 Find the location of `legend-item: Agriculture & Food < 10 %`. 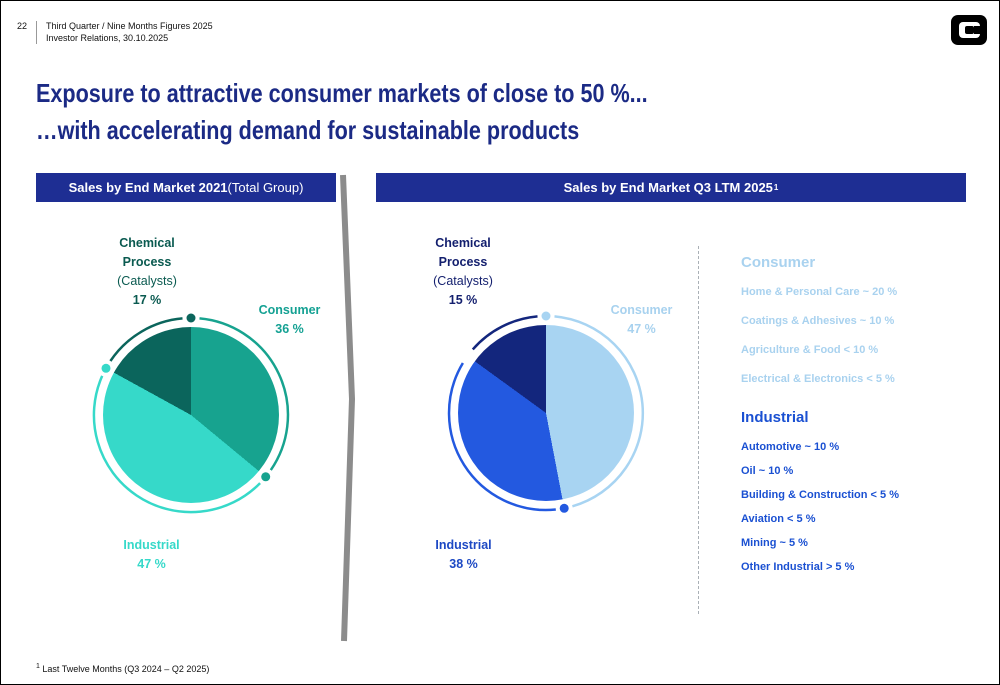

legend-item: Agriculture & Food < 10 % is located at coordinates (810, 350).